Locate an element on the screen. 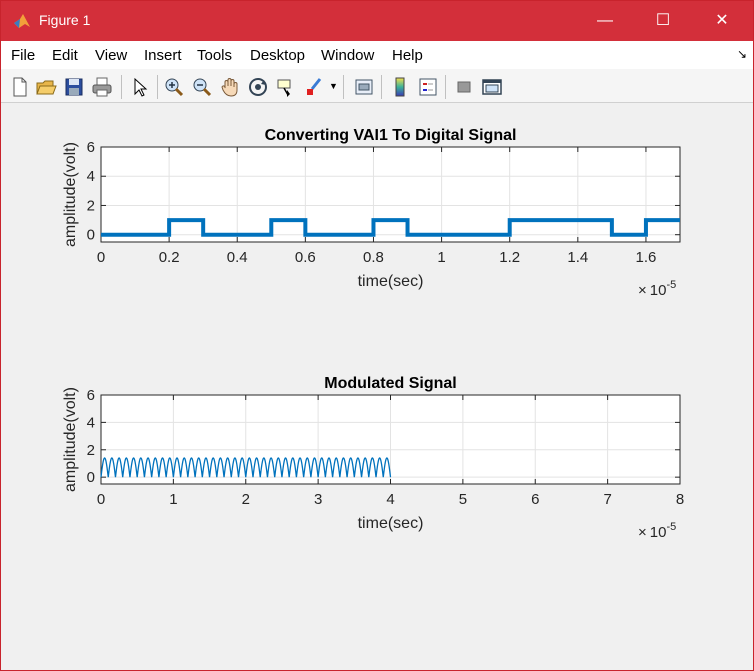 This screenshot has height=671, width=754. x-tick-label: 0.2 is located at coordinates (169, 257).